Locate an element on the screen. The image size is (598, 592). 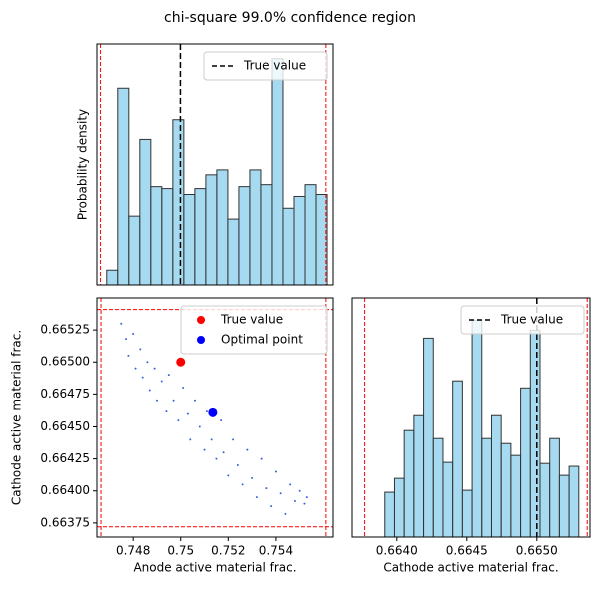
x-tick-label: 0.754 is located at coordinates (276, 551).